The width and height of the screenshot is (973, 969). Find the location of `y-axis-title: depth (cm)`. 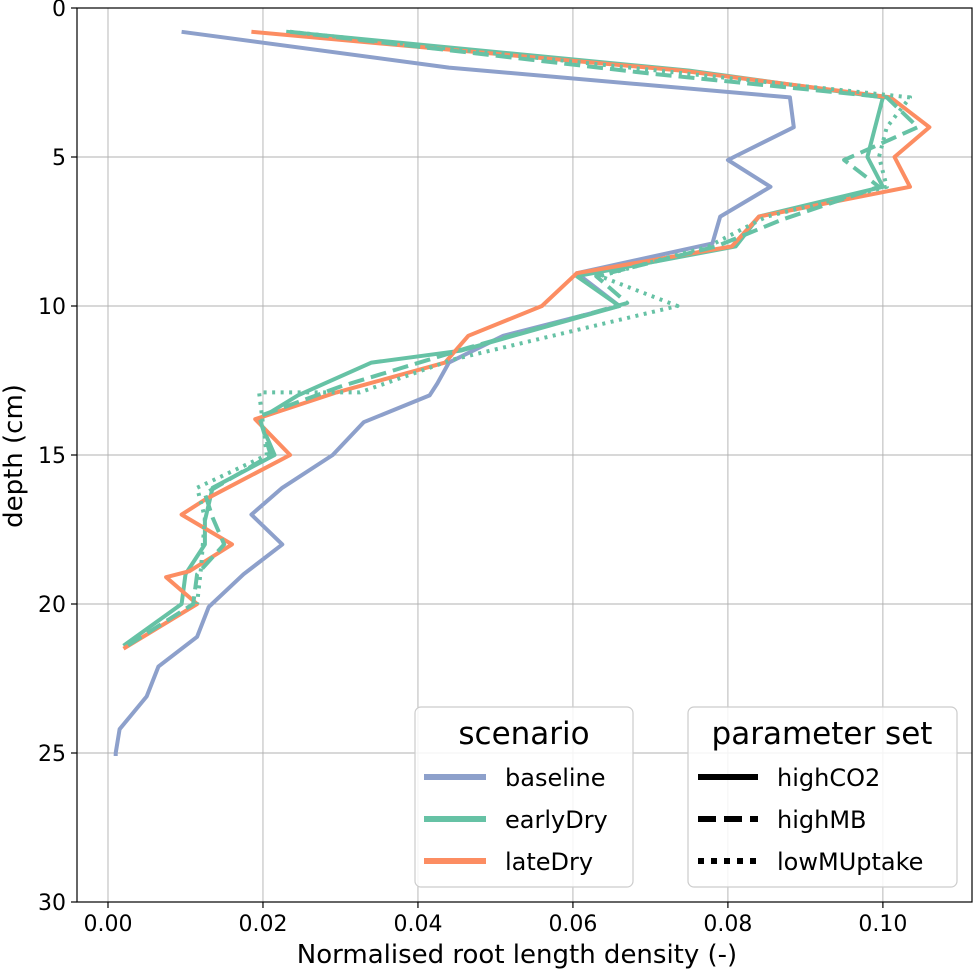

y-axis-title: depth (cm) is located at coordinates (14, 456).